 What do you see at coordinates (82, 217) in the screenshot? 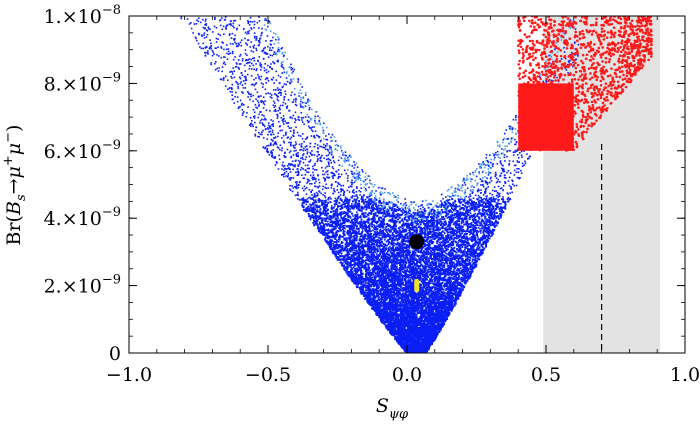
I see `y-tick-label: 4.×10−9` at bounding box center [82, 217].